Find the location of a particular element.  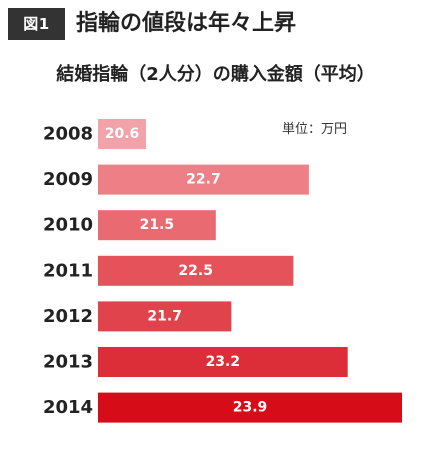

year-label: 2010 is located at coordinates (68, 225).